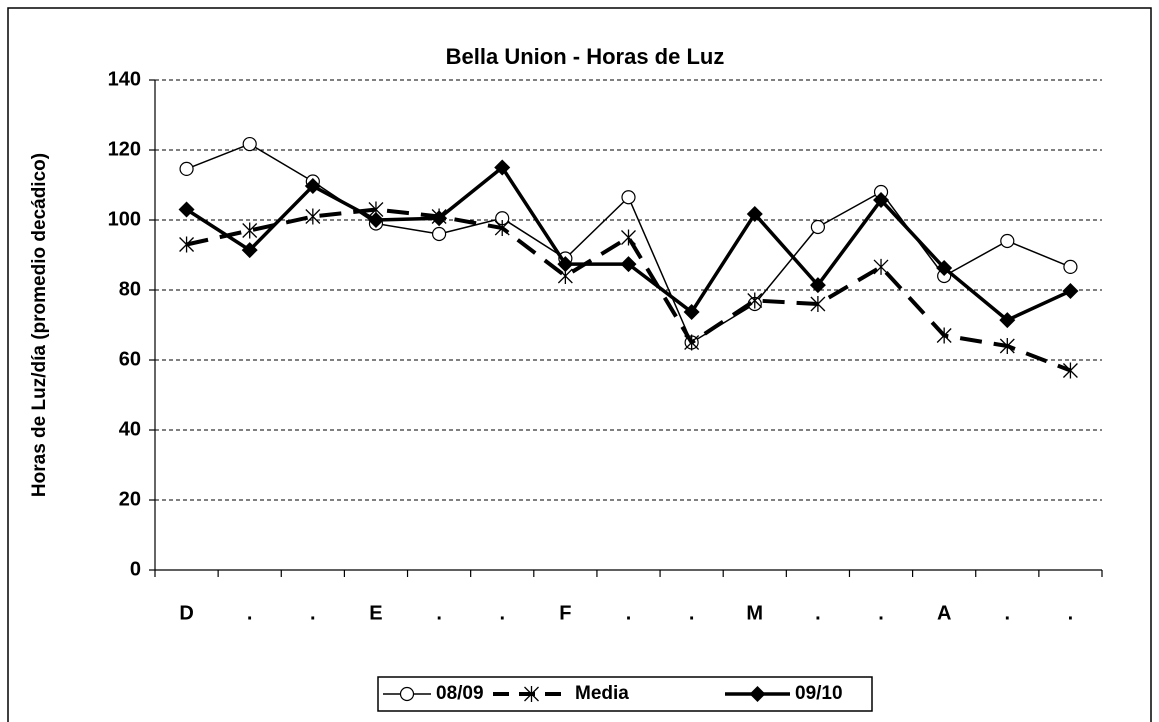  I want to click on x-tick-label: F, so click(565, 613).